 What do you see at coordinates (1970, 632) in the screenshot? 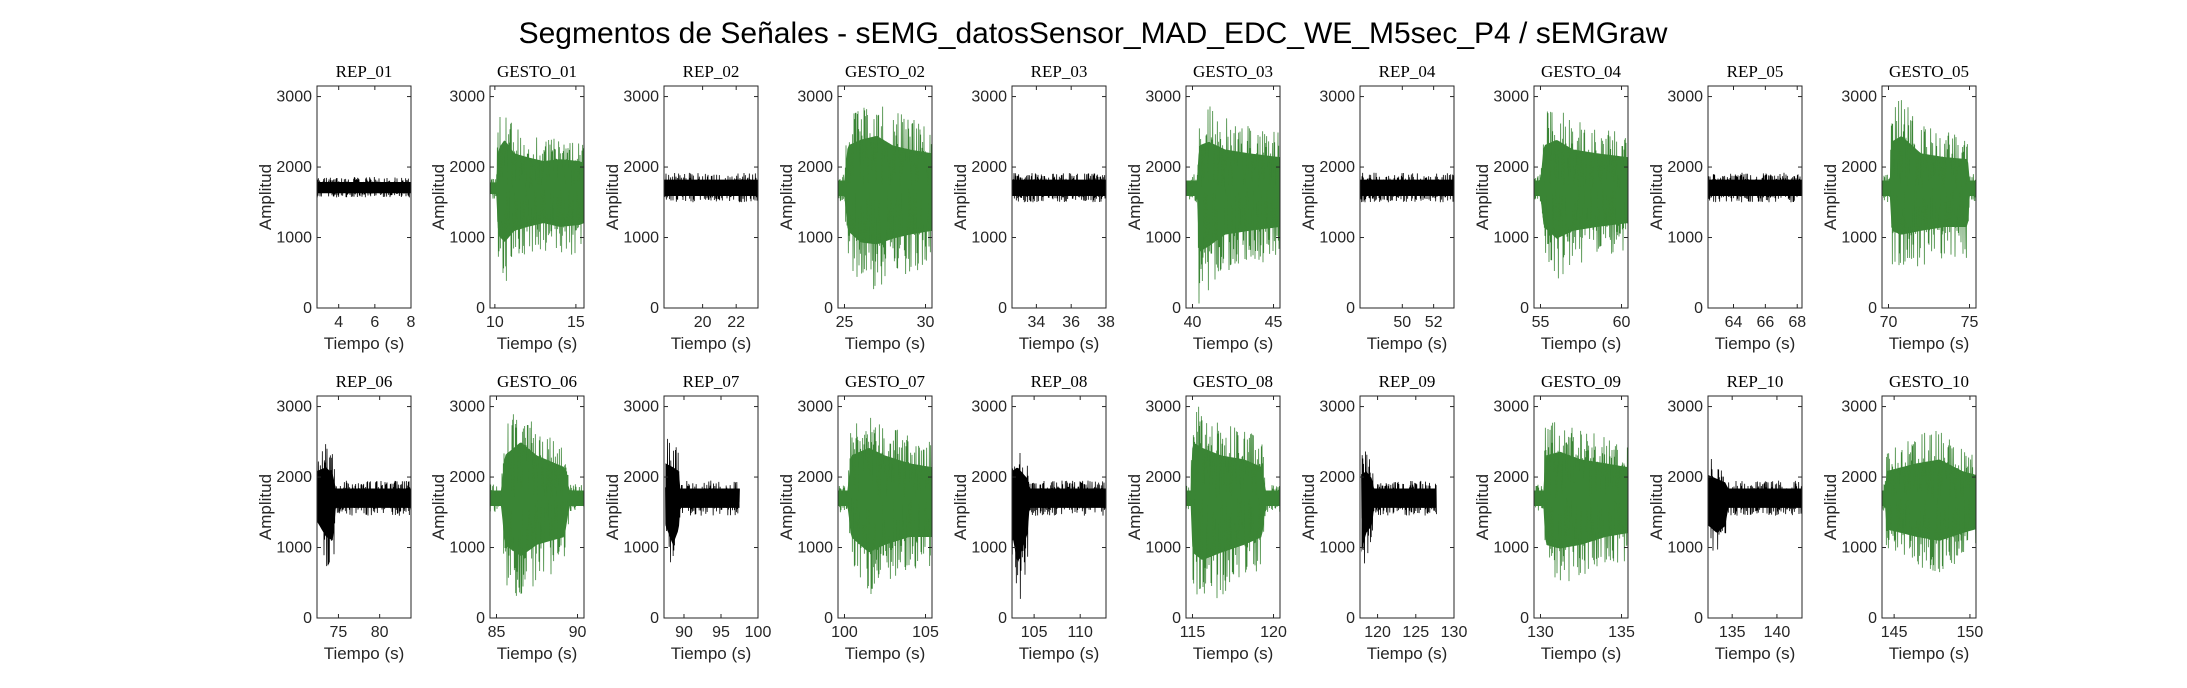
I see `x-tick-label: 150` at bounding box center [1970, 632].